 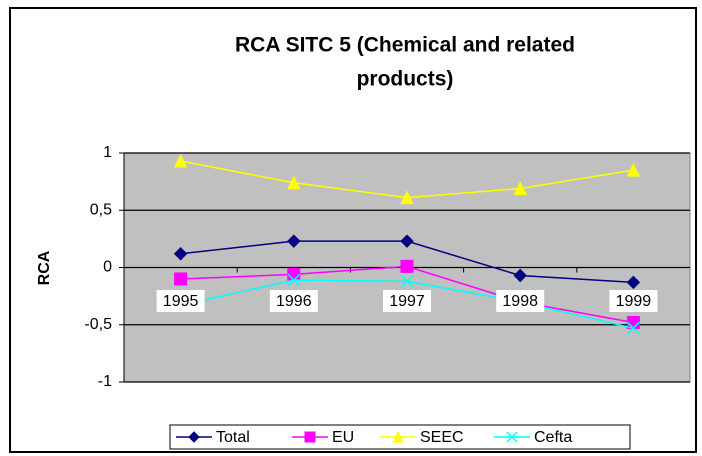 I want to click on y-tick-label: 0, so click(x=107, y=267).